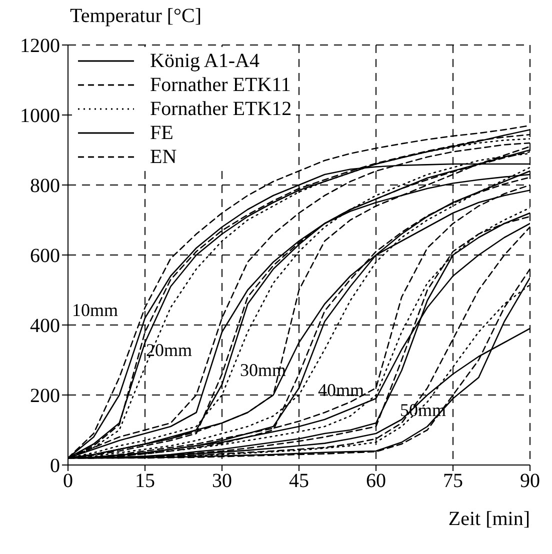 The image size is (552, 554). Describe the element at coordinates (163, 157) in the screenshot. I see `legend-label: EN` at that location.